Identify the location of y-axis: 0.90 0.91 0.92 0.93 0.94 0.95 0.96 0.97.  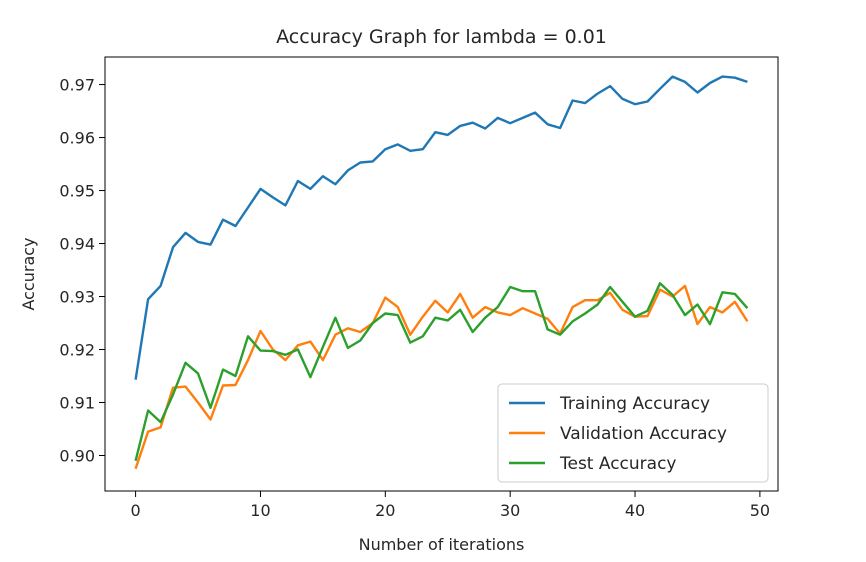
(82, 270).